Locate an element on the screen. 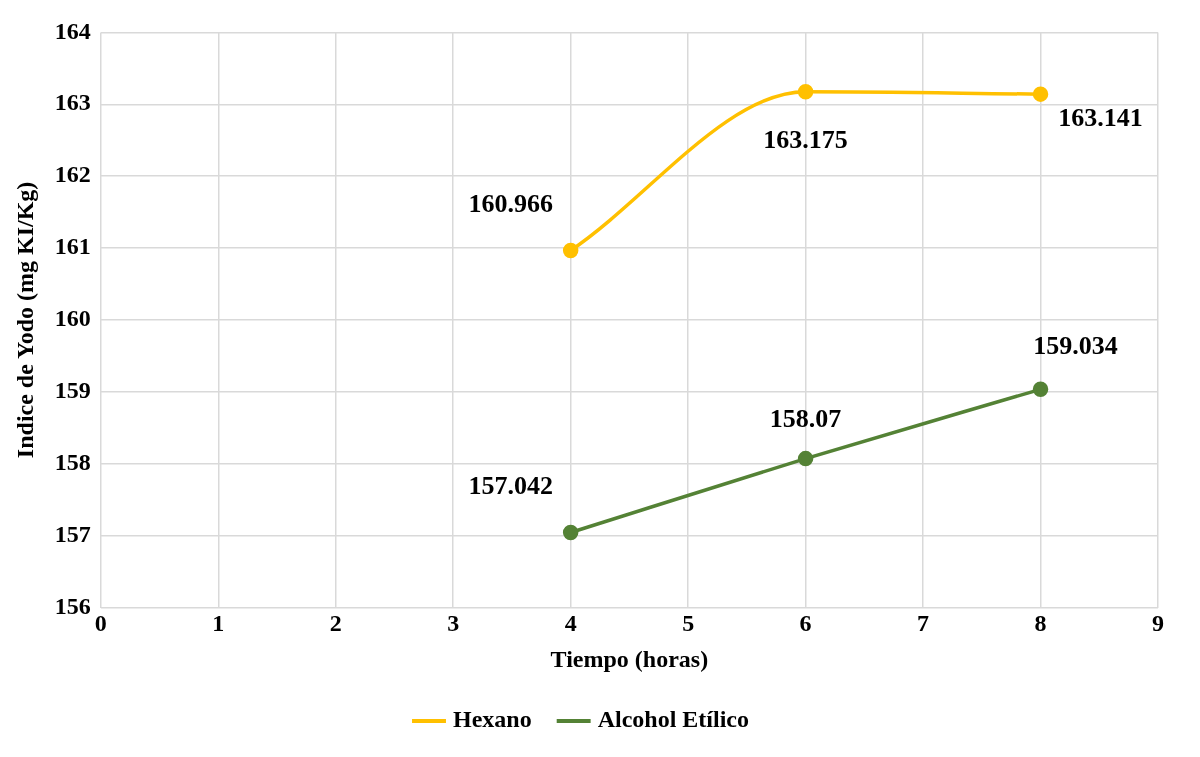  x-tick-label: 2 is located at coordinates (335, 623).